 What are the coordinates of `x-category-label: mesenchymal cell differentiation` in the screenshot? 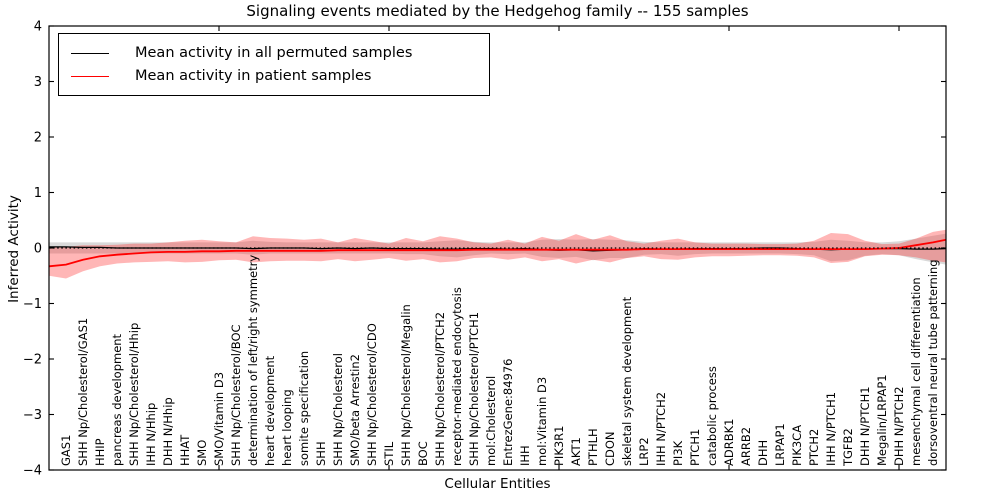 It's located at (916, 371).